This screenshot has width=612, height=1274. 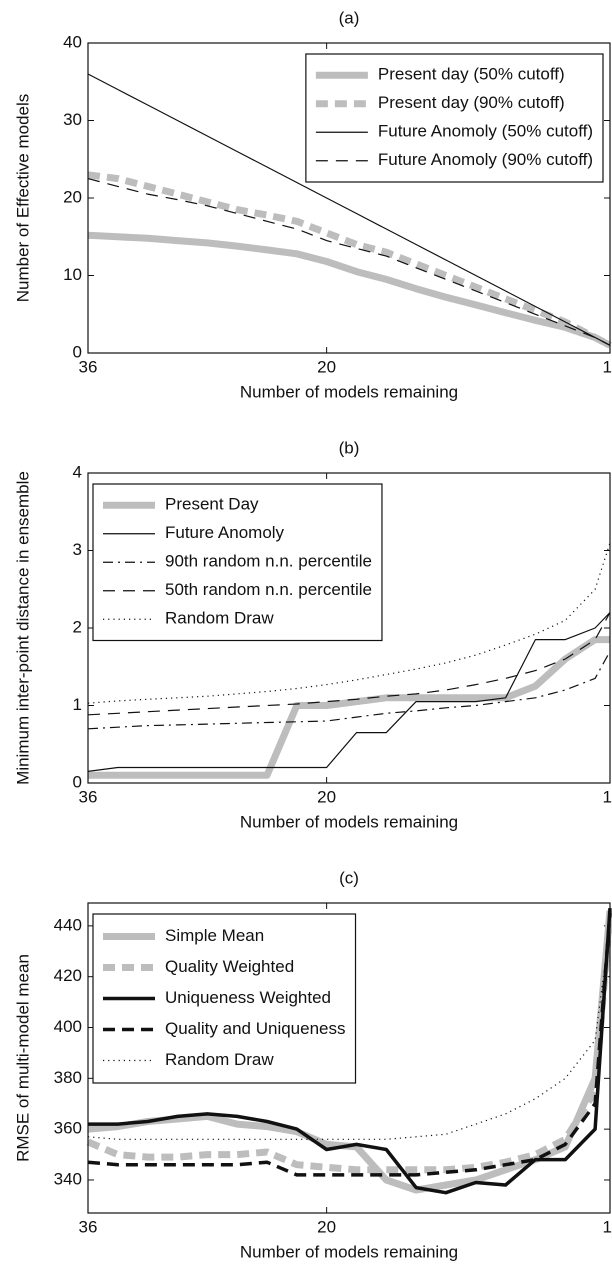 What do you see at coordinates (485, 131) in the screenshot?
I see `legend-label: Future Anomoly (50% cutoff)` at bounding box center [485, 131].